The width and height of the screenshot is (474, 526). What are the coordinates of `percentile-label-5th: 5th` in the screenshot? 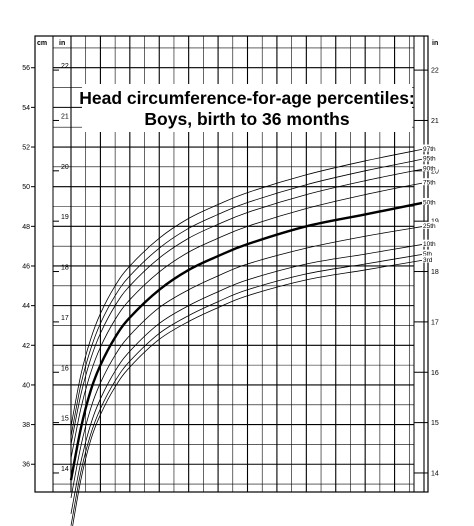 It's located at (427, 254).